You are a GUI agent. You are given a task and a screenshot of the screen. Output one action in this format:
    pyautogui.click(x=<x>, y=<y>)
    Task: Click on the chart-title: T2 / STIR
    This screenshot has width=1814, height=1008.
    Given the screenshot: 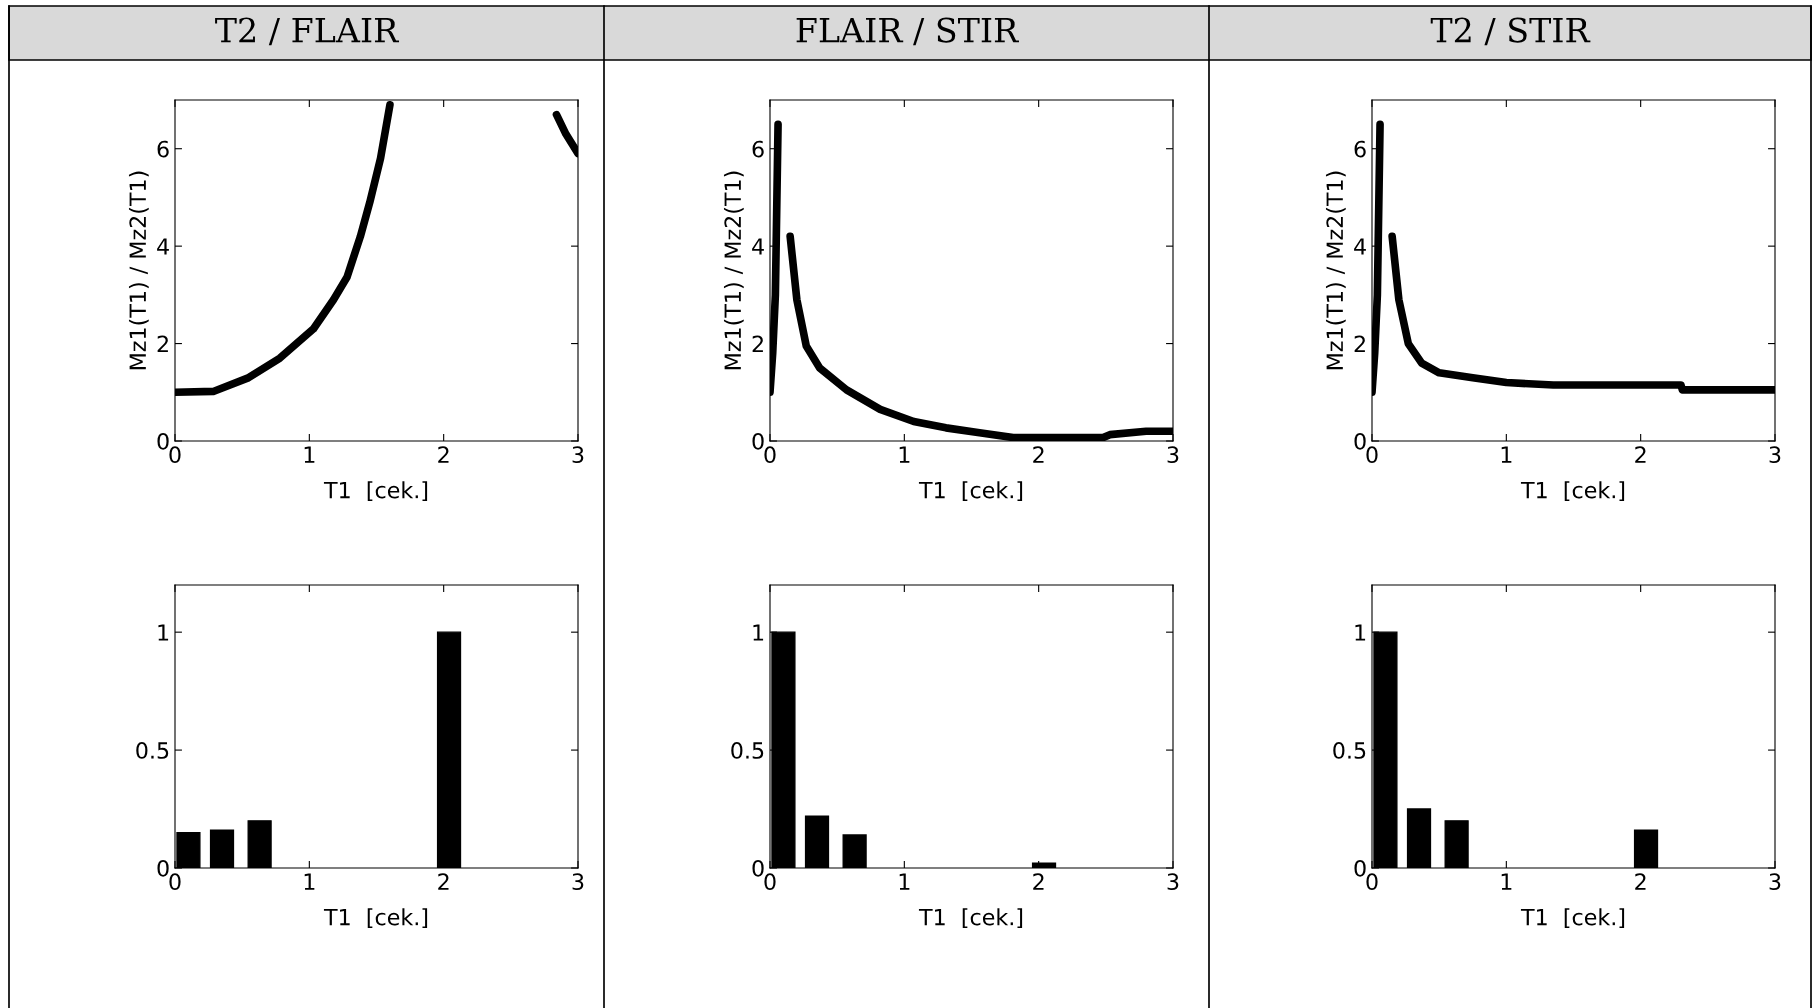 What is the action you would take?
    pyautogui.click(x=1510, y=31)
    